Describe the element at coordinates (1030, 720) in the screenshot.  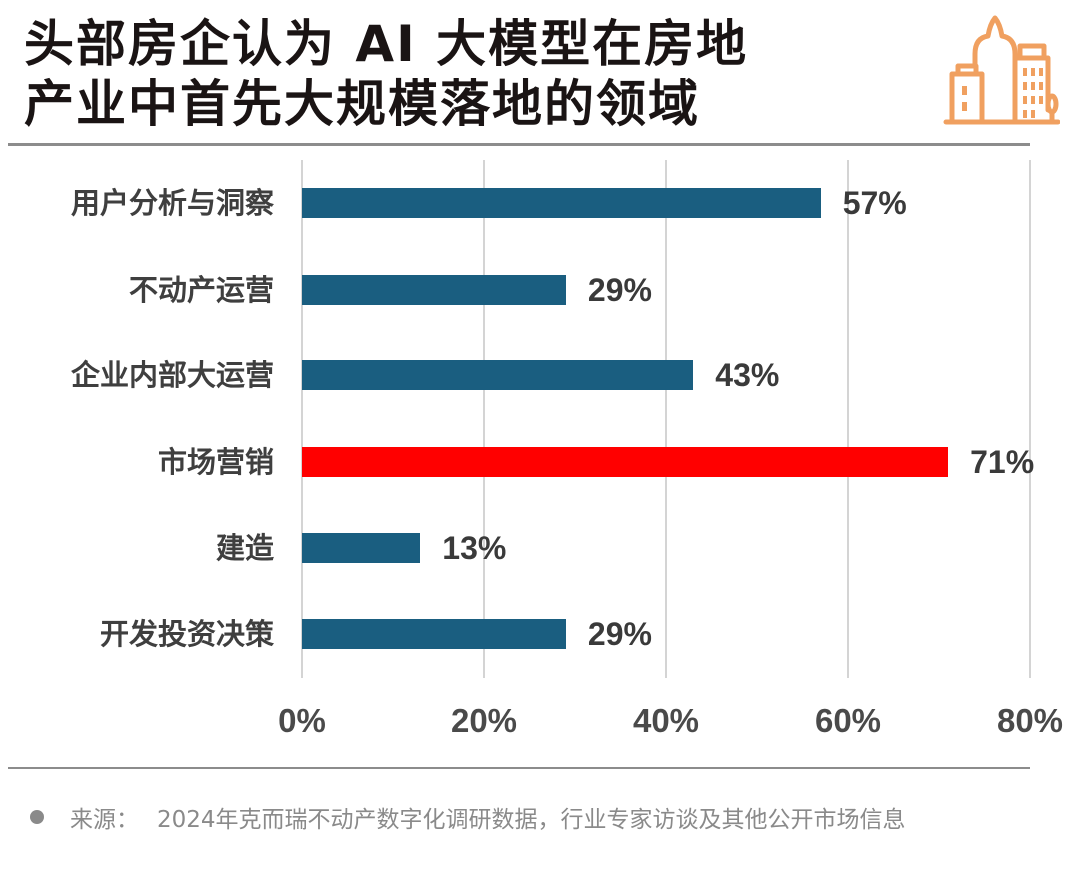
I see `x-tick-label: 80%` at that location.